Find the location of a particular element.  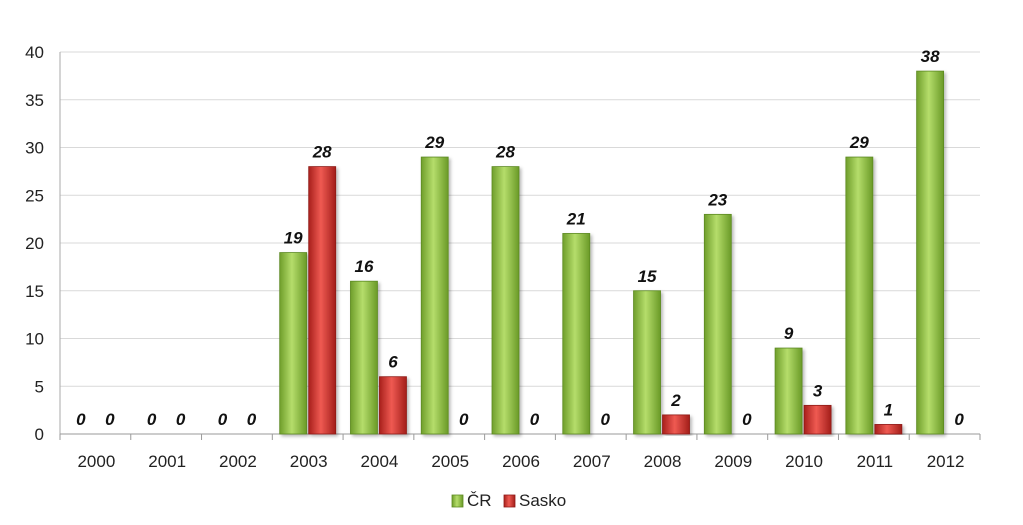

x-tick-label: 2002 is located at coordinates (238, 461).